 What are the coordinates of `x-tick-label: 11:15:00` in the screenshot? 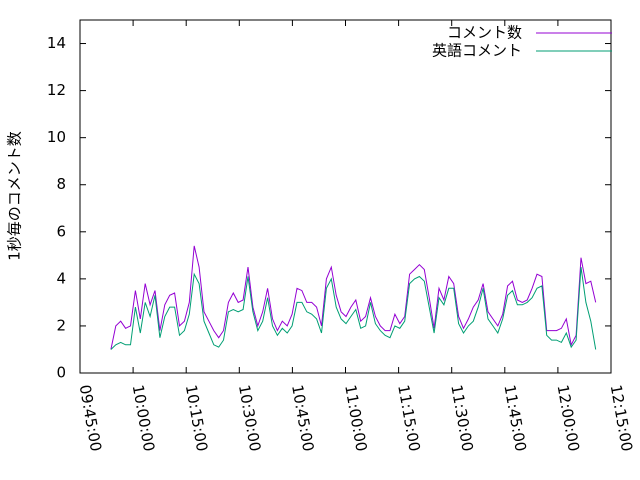 It's located at (408, 417).